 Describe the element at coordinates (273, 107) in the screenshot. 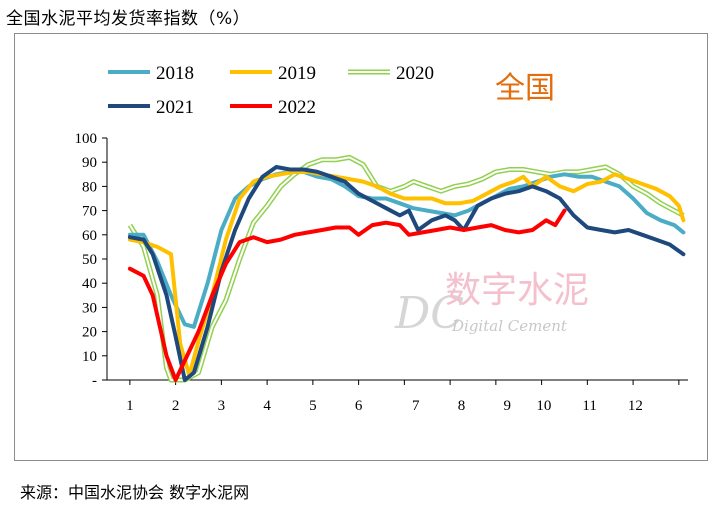

I see `legend-item-2022: 2022` at that location.